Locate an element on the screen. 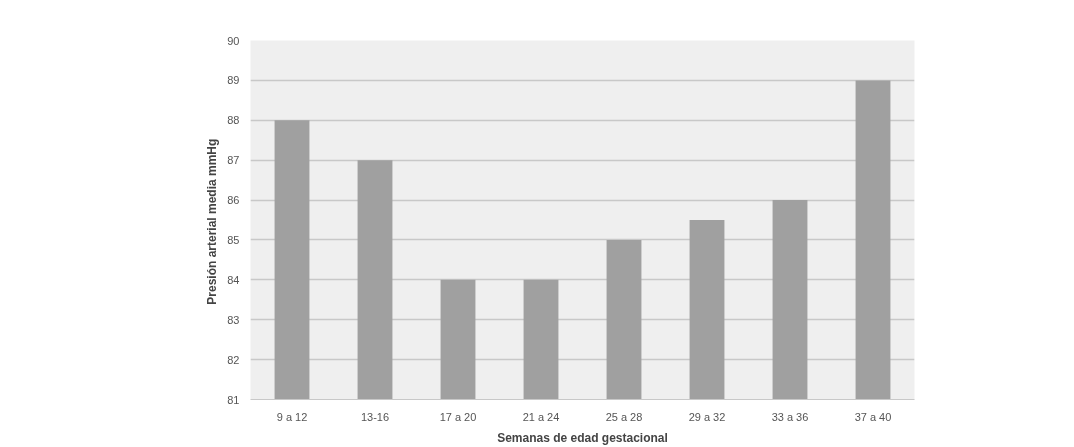 The height and width of the screenshot is (447, 1074). x-tick-label: 25 a 28 is located at coordinates (624, 416).